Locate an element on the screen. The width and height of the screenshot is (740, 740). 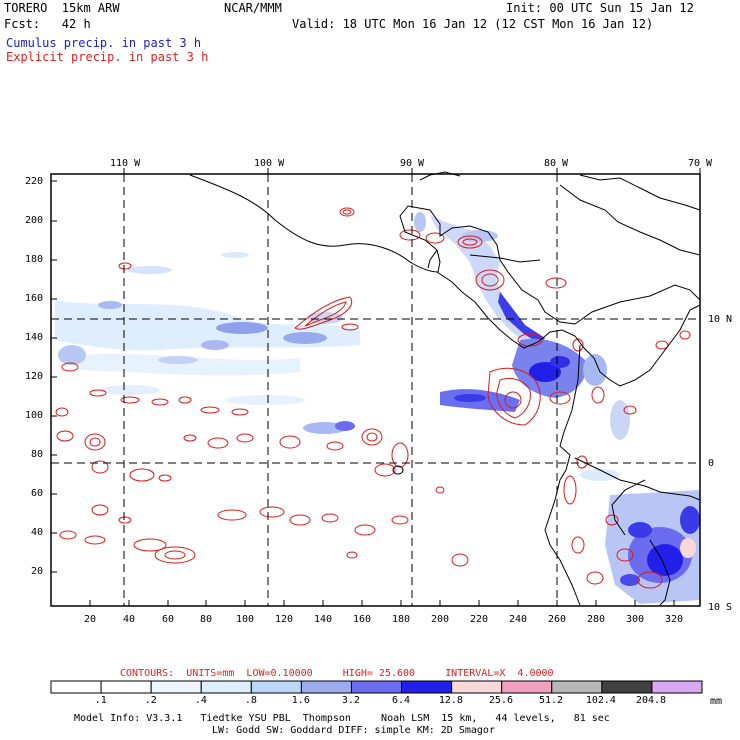
y-tick-100: 100 is located at coordinates (34, 415).